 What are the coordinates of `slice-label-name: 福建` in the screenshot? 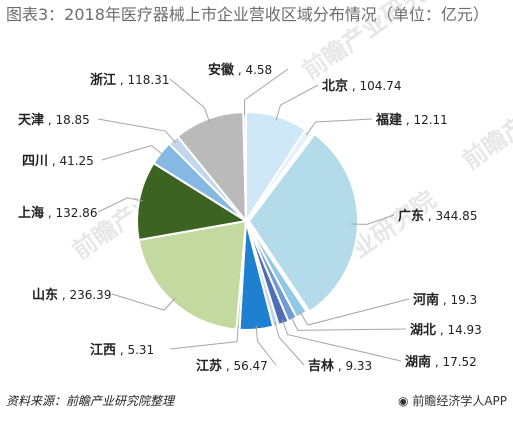 It's located at (388, 120).